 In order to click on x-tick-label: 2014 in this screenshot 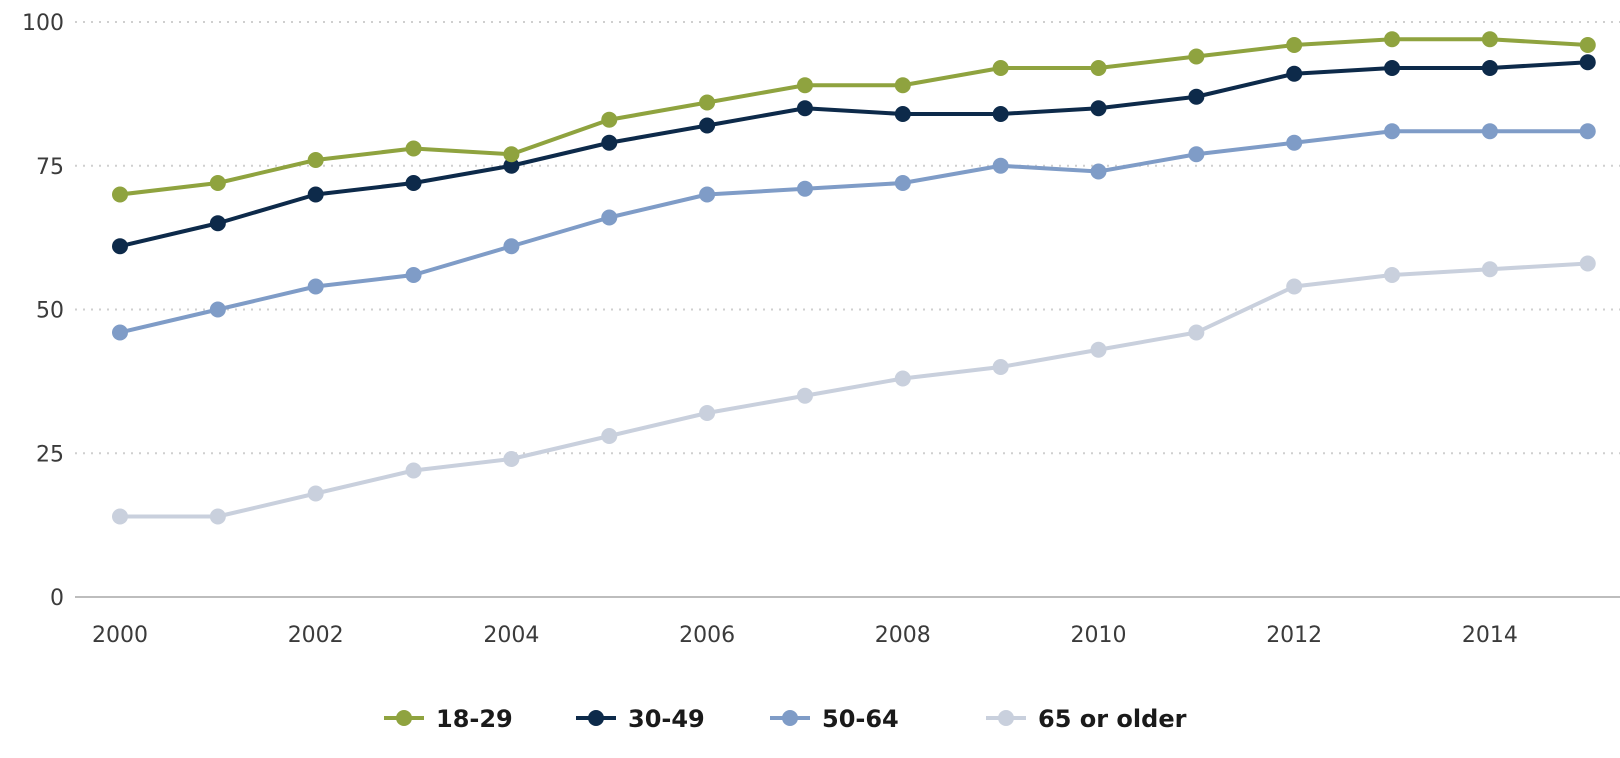, I will do `click(1490, 635)`.